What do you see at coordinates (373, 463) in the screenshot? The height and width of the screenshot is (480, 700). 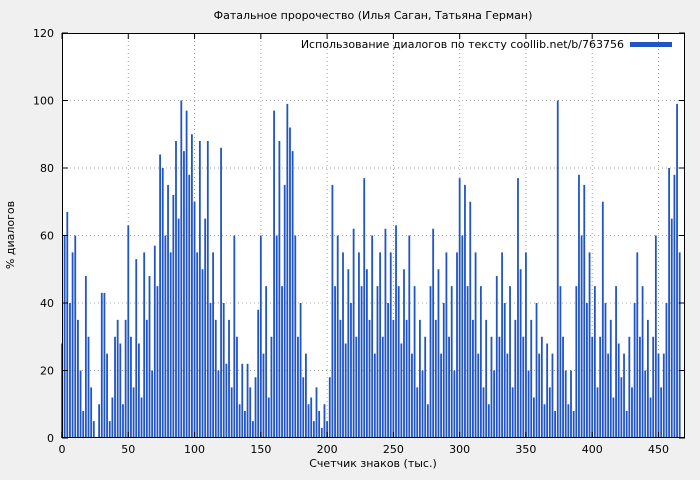 I see `x-axis-label: Счетчик знаков (тыс.)` at bounding box center [373, 463].